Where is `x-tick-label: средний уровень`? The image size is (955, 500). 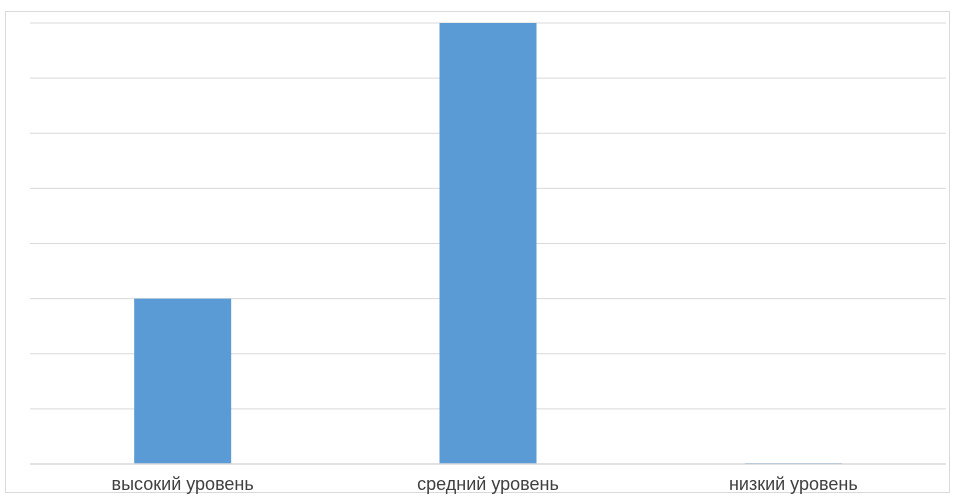
x-tick-label: средний уровень is located at coordinates (488, 484).